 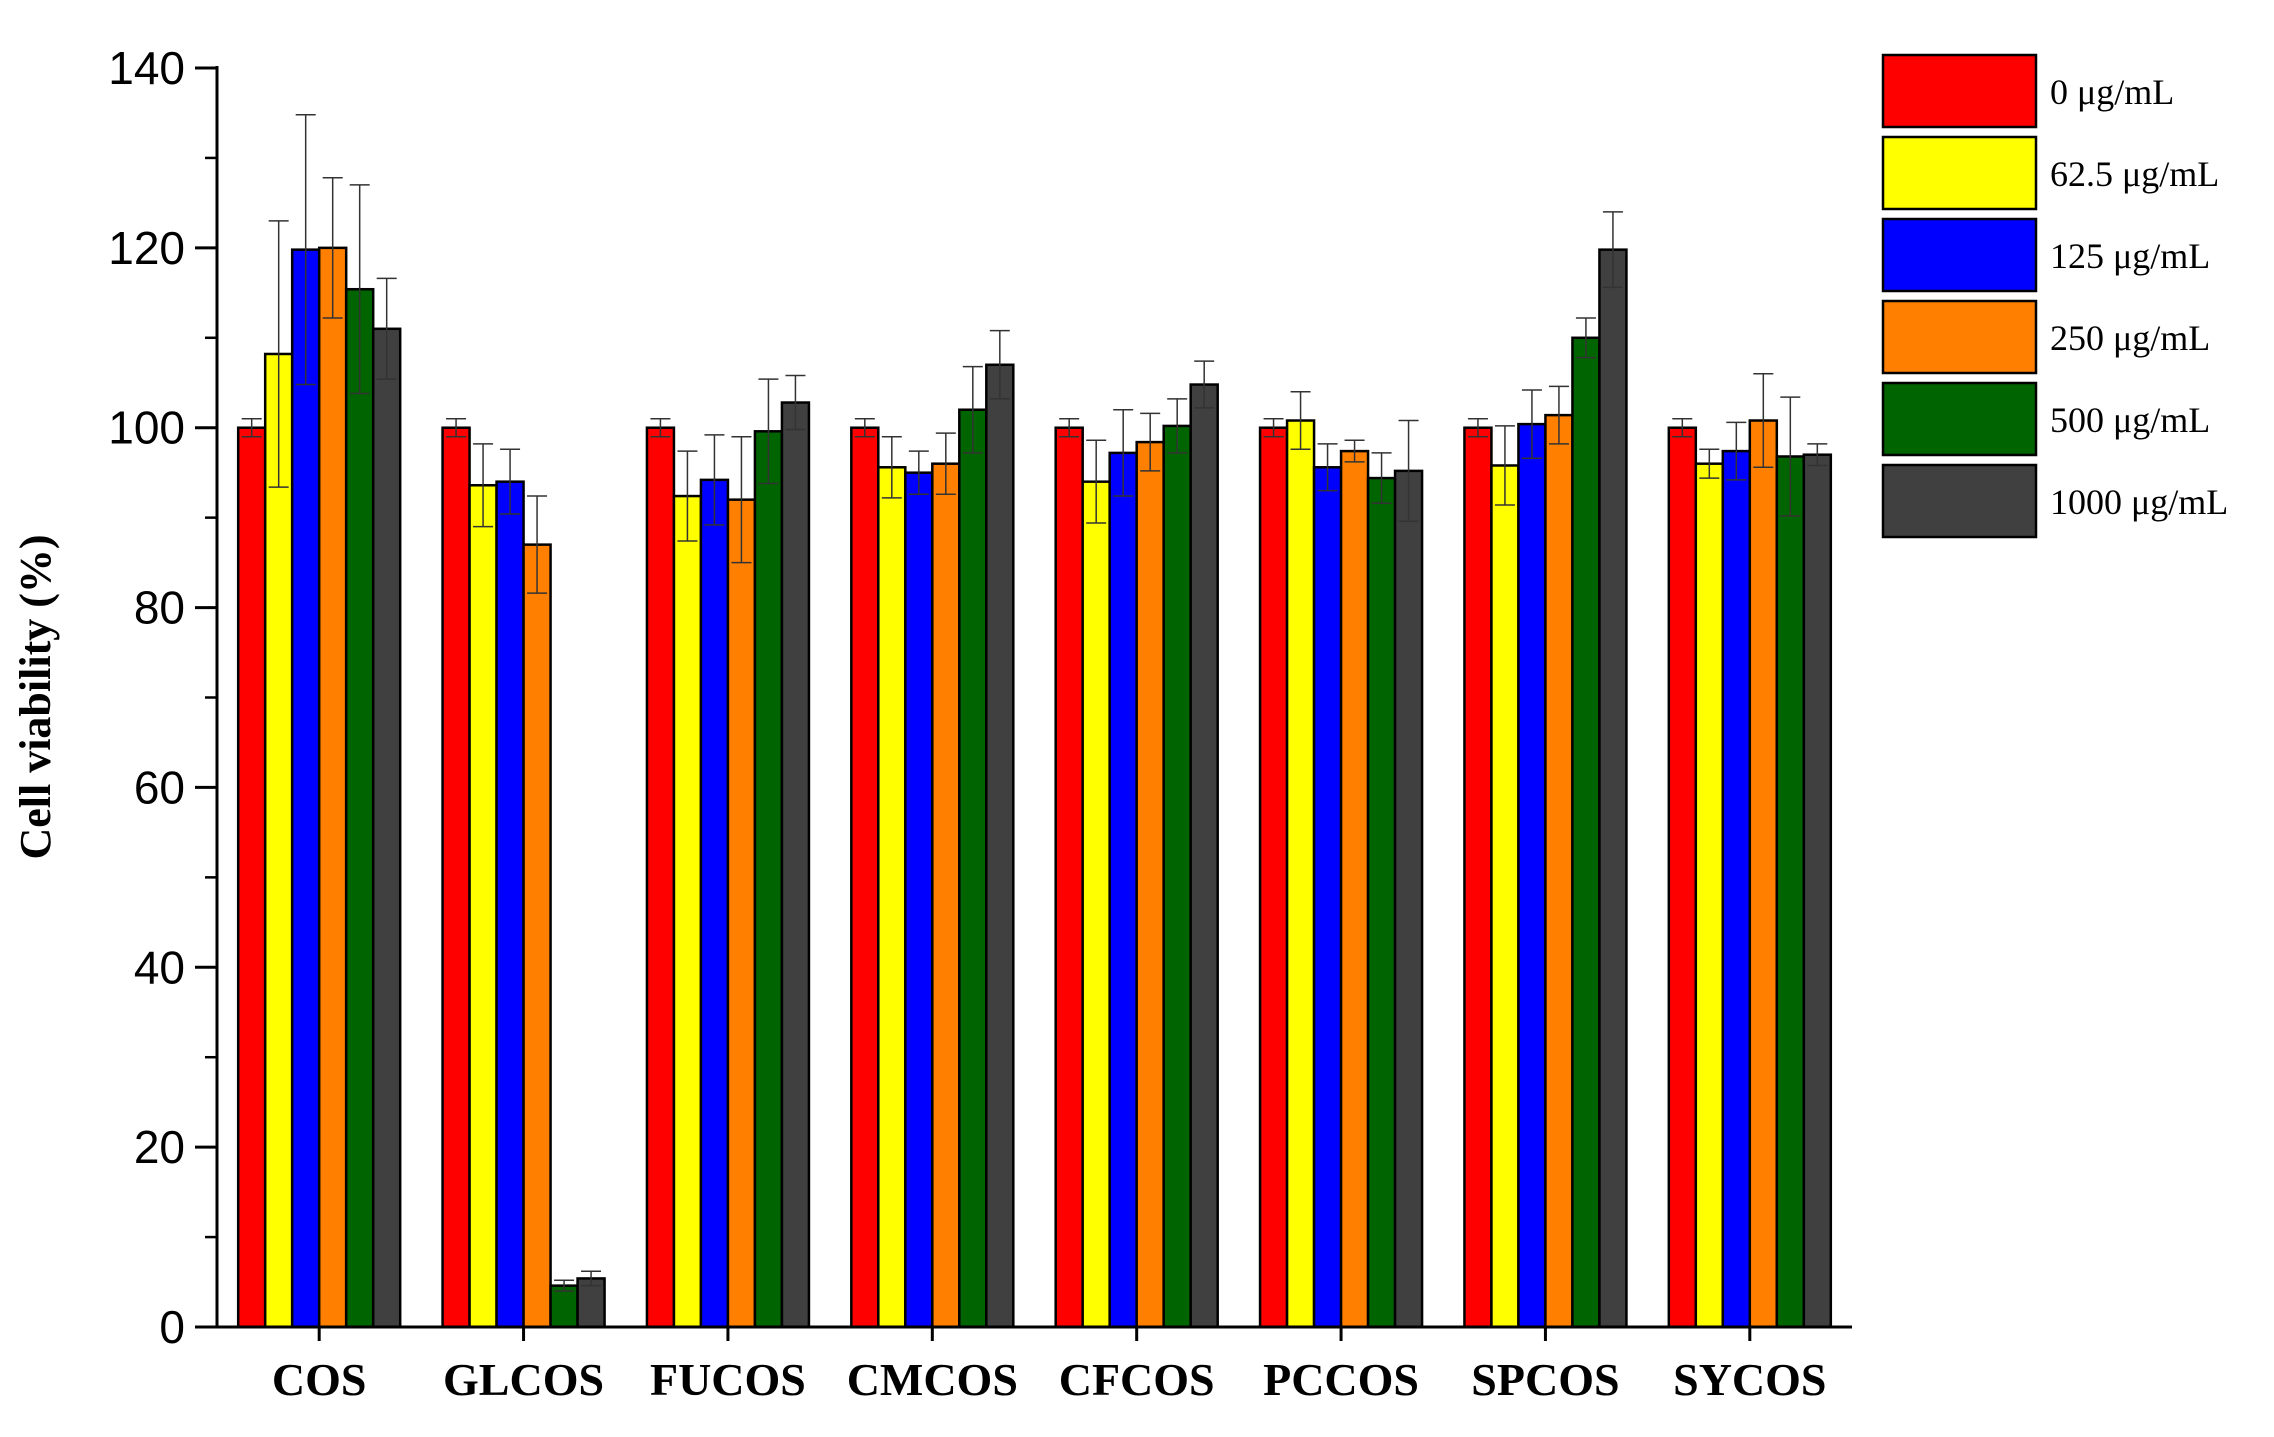 What do you see at coordinates (2134, 174) in the screenshot?
I see `legend-label-1: 62.5 μg/mL` at bounding box center [2134, 174].